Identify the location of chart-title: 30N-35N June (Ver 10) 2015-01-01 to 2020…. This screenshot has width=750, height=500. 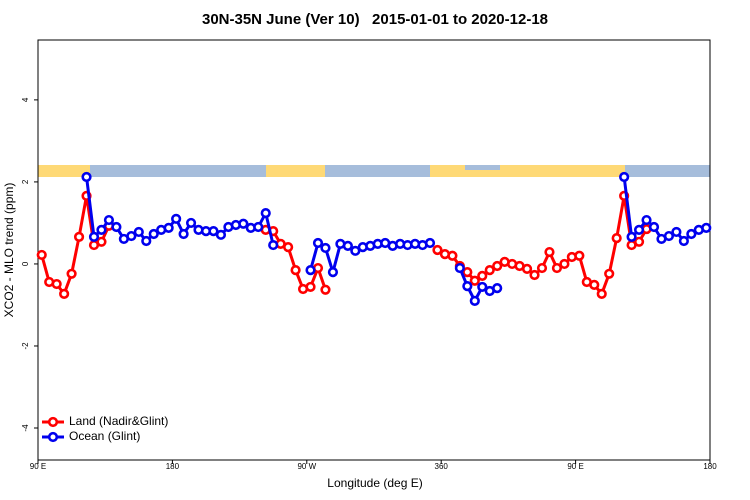
(375, 19).